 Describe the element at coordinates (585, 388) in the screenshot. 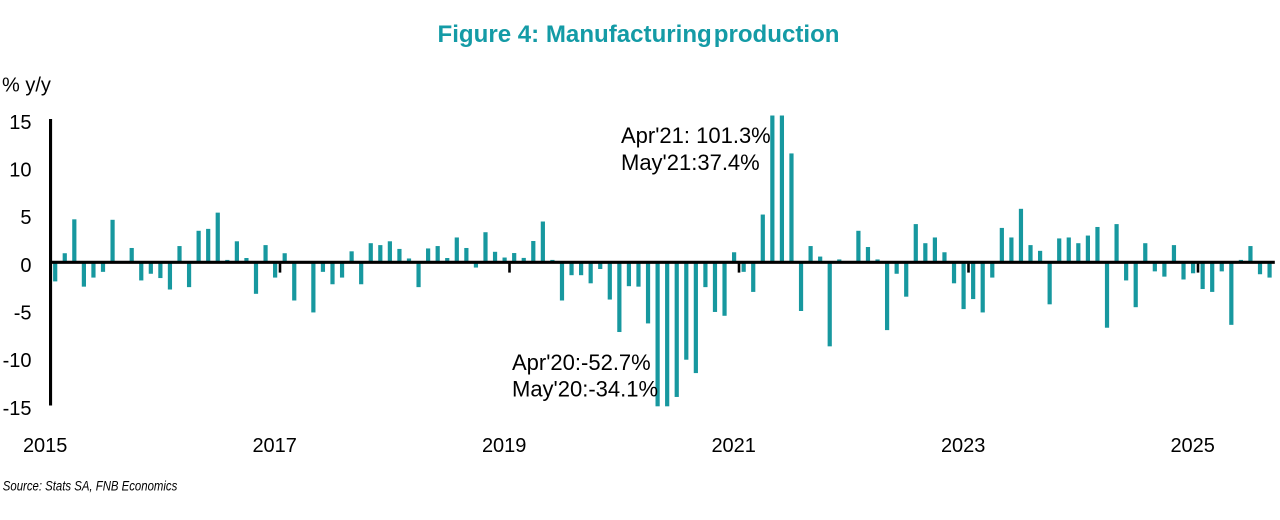

I see `svg-text: May'20:-34.1%` at that location.